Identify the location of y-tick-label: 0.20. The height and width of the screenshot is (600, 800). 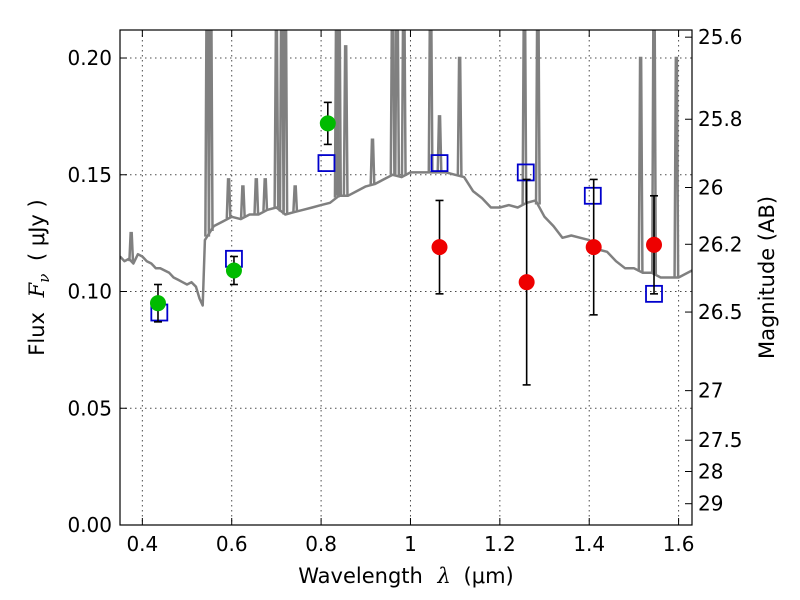
(89, 58).